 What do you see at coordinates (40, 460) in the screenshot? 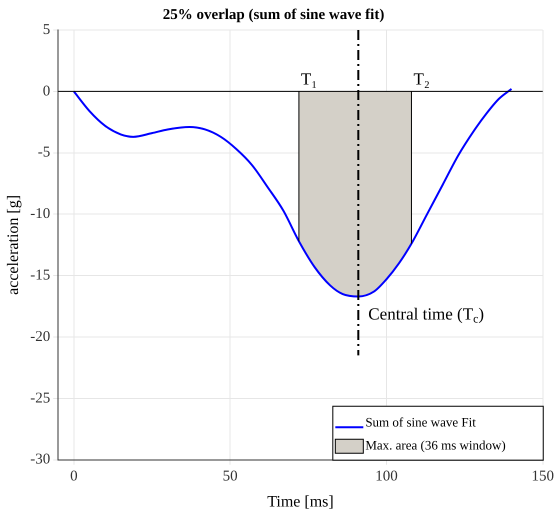
I see `y-tick-label: -30` at bounding box center [40, 460].